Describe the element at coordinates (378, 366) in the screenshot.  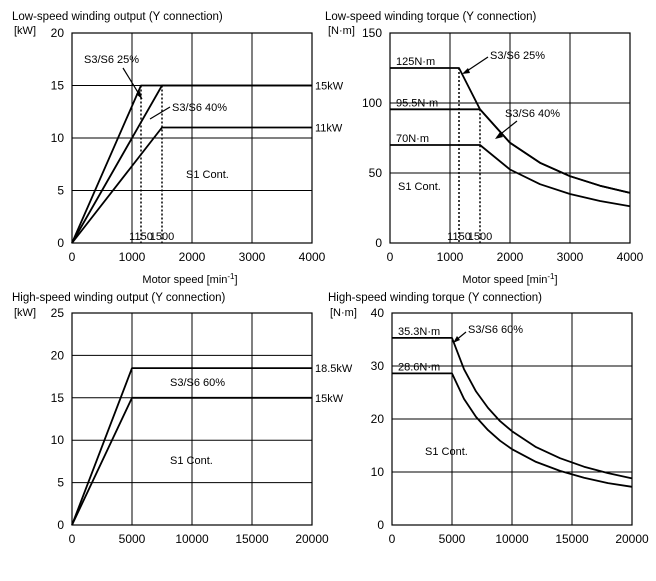
I see `y-tick-label: 30` at that location.